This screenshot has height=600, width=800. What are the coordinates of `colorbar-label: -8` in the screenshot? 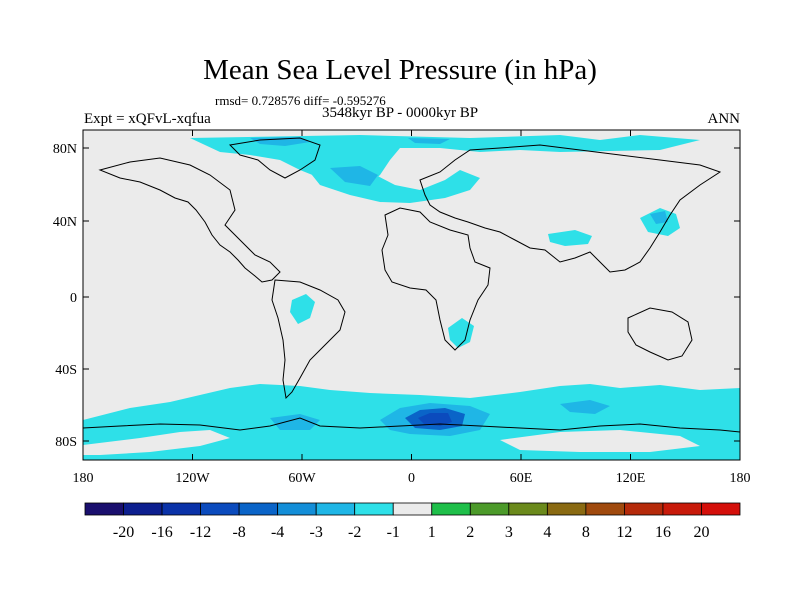 It's located at (238, 532).